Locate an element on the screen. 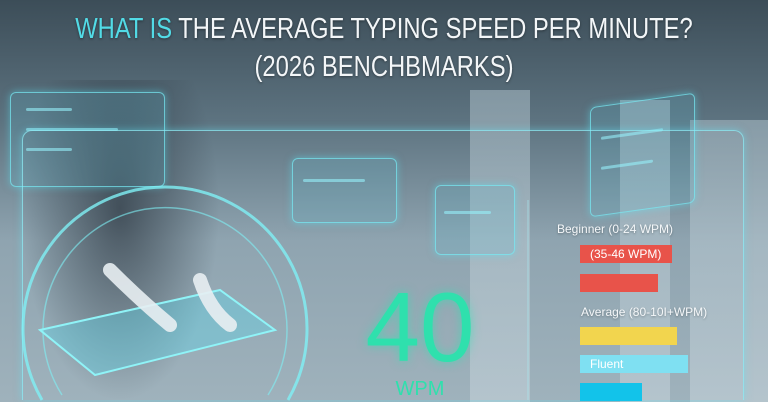 The image size is (768, 402). stat-unit: WPM is located at coordinates (420, 389).